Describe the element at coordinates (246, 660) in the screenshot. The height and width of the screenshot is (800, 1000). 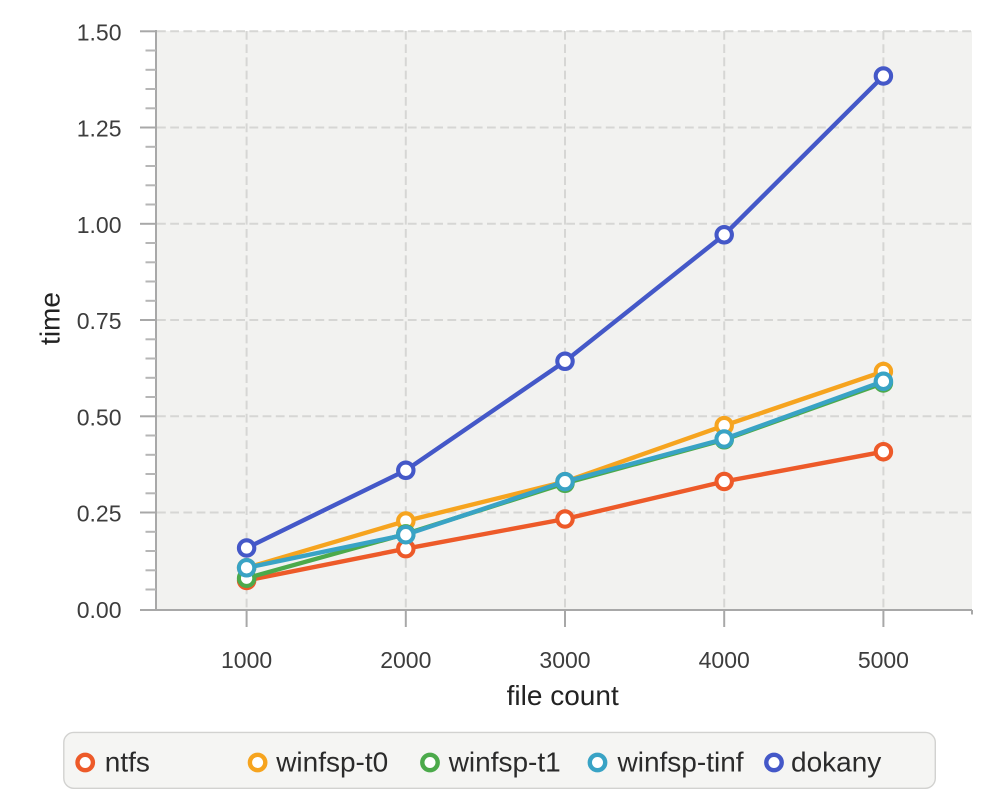
I see `svg-text: 1000` at that location.